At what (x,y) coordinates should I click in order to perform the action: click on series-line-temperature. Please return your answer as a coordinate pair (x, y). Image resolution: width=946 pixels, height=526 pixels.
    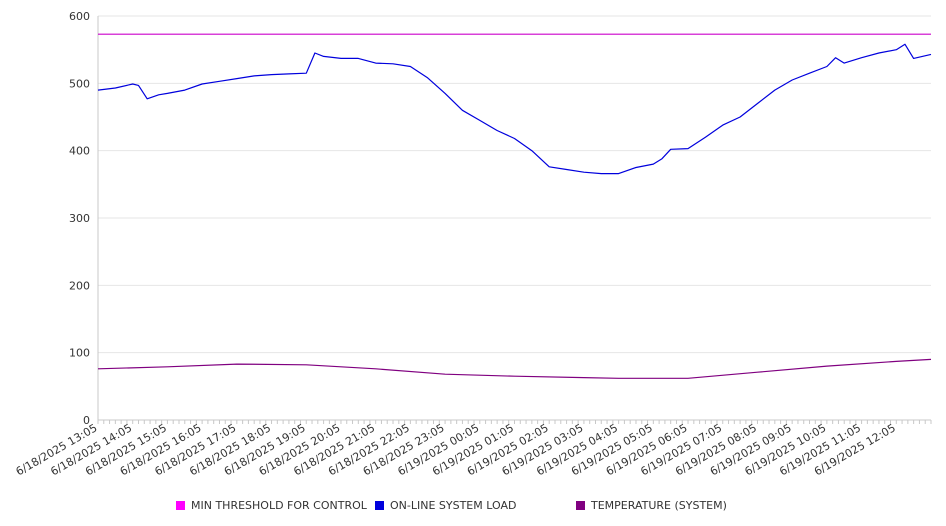
    Looking at the image, I should click on (514, 368).